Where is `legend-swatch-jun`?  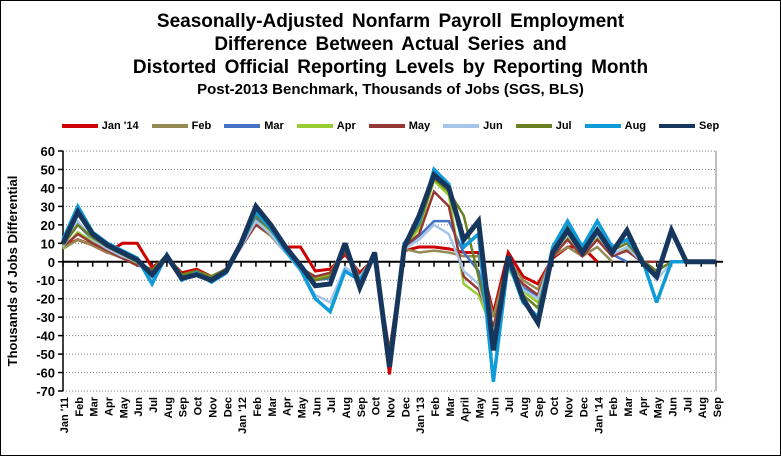
legend-swatch-jun is located at coordinates (461, 126).